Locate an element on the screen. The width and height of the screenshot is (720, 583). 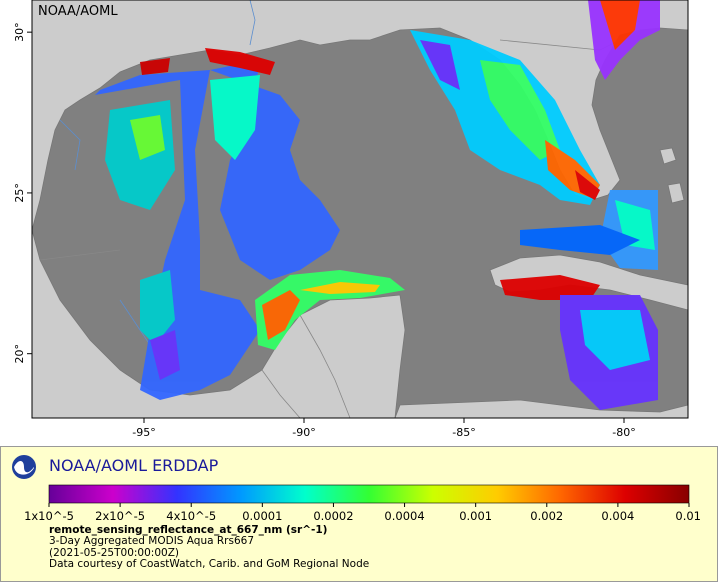
dataset-time: (2021-05-25T00:00:00Z) is located at coordinates (114, 552).